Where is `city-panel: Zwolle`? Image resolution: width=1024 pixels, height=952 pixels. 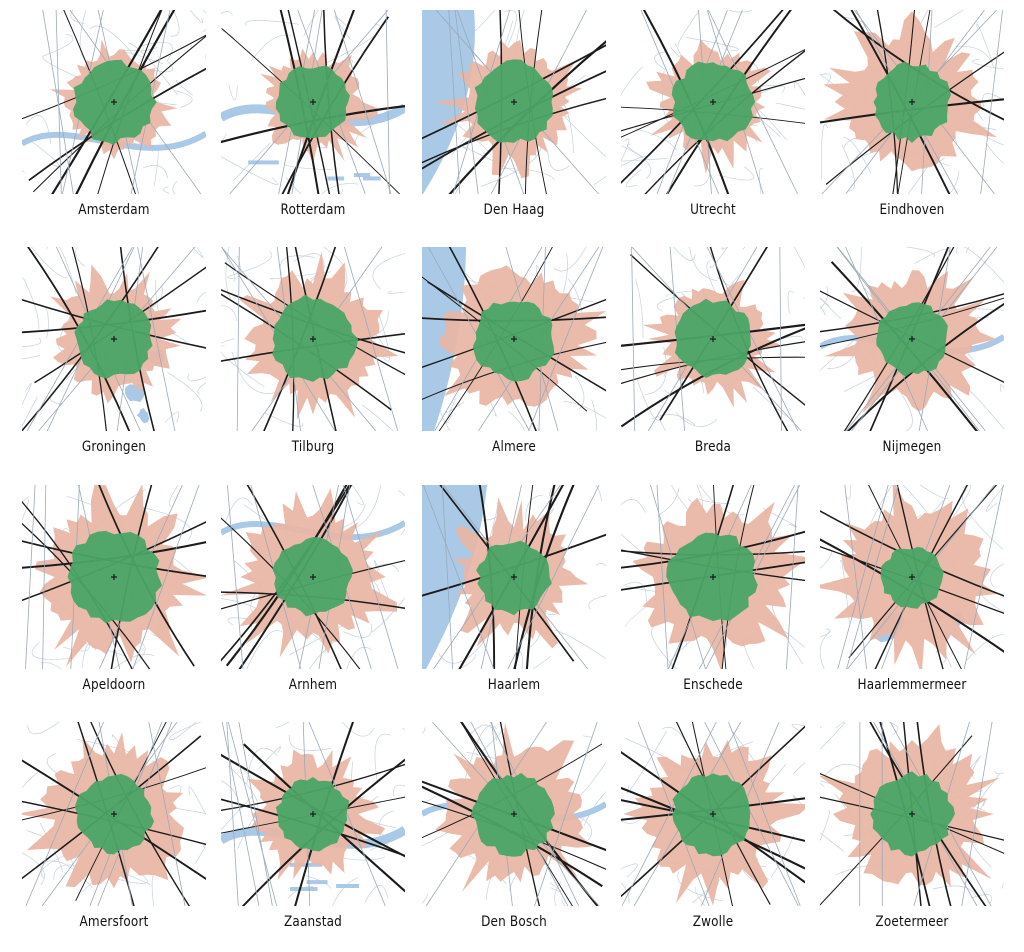 city-panel: Zwolle is located at coordinates (713, 837).